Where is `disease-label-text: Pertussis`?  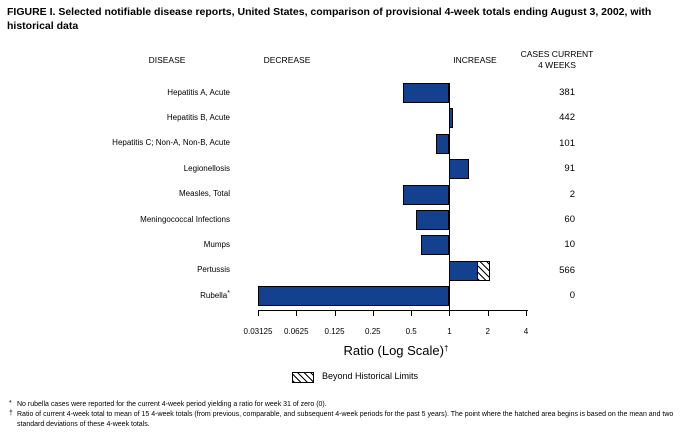
disease-label-text: Pertussis is located at coordinates (213, 270).